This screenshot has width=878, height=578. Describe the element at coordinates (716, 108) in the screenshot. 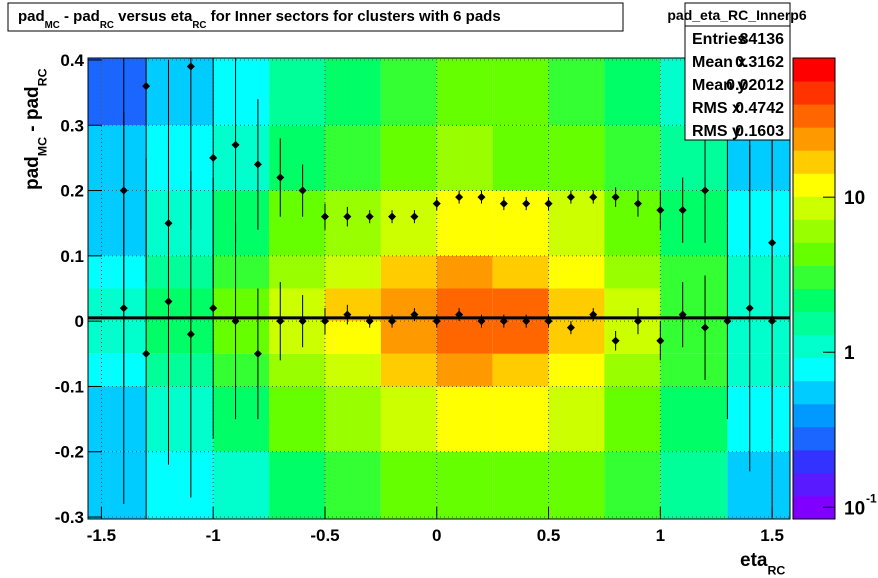

I see `stats-key: RMS x` at that location.